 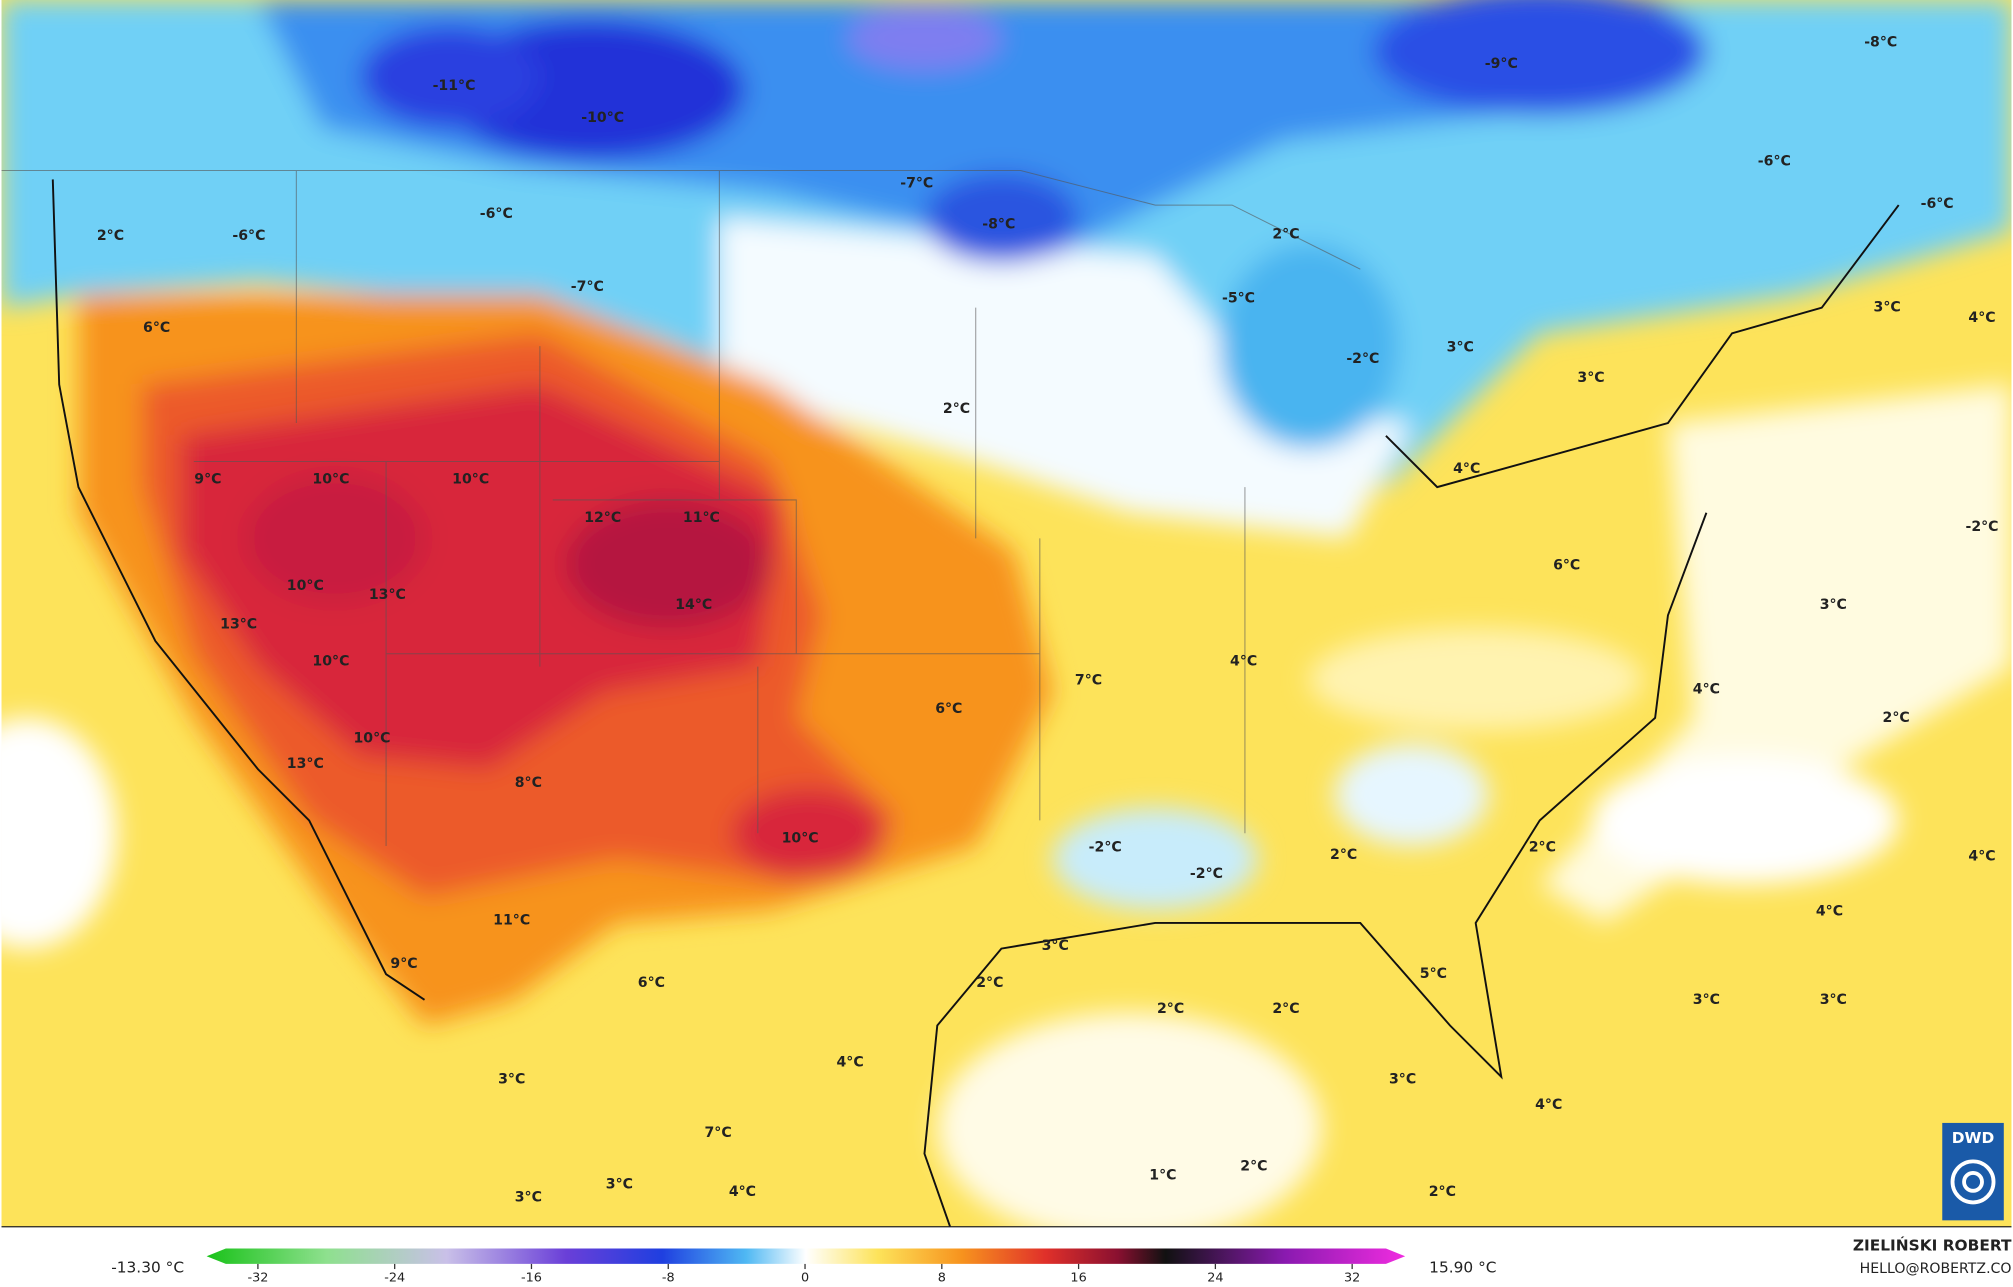 I want to click on temperature-label: -9°C, so click(x=1501, y=64).